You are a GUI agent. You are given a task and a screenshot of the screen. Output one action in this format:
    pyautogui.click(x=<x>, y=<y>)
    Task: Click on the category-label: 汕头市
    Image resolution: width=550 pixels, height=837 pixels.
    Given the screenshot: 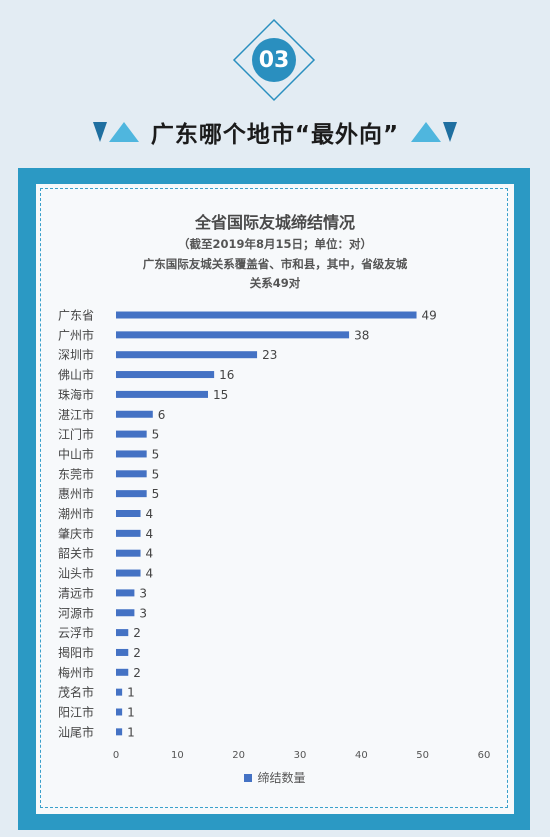 What is the action you would take?
    pyautogui.click(x=76, y=573)
    